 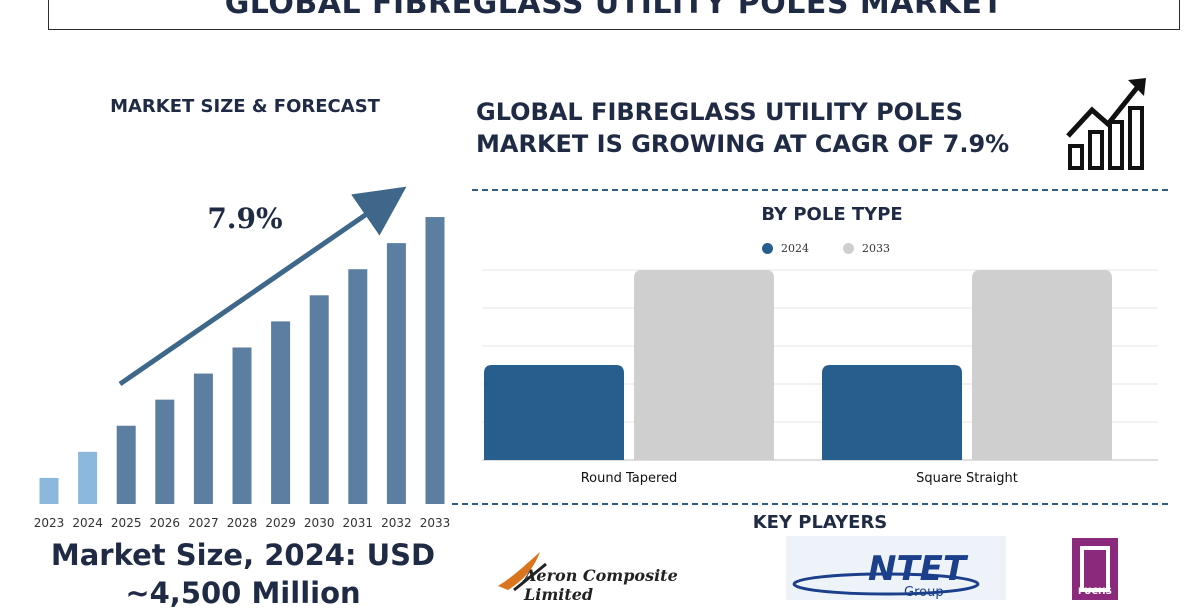 What do you see at coordinates (924, 592) in the screenshot?
I see `ntet-logo-sub: Group` at bounding box center [924, 592].